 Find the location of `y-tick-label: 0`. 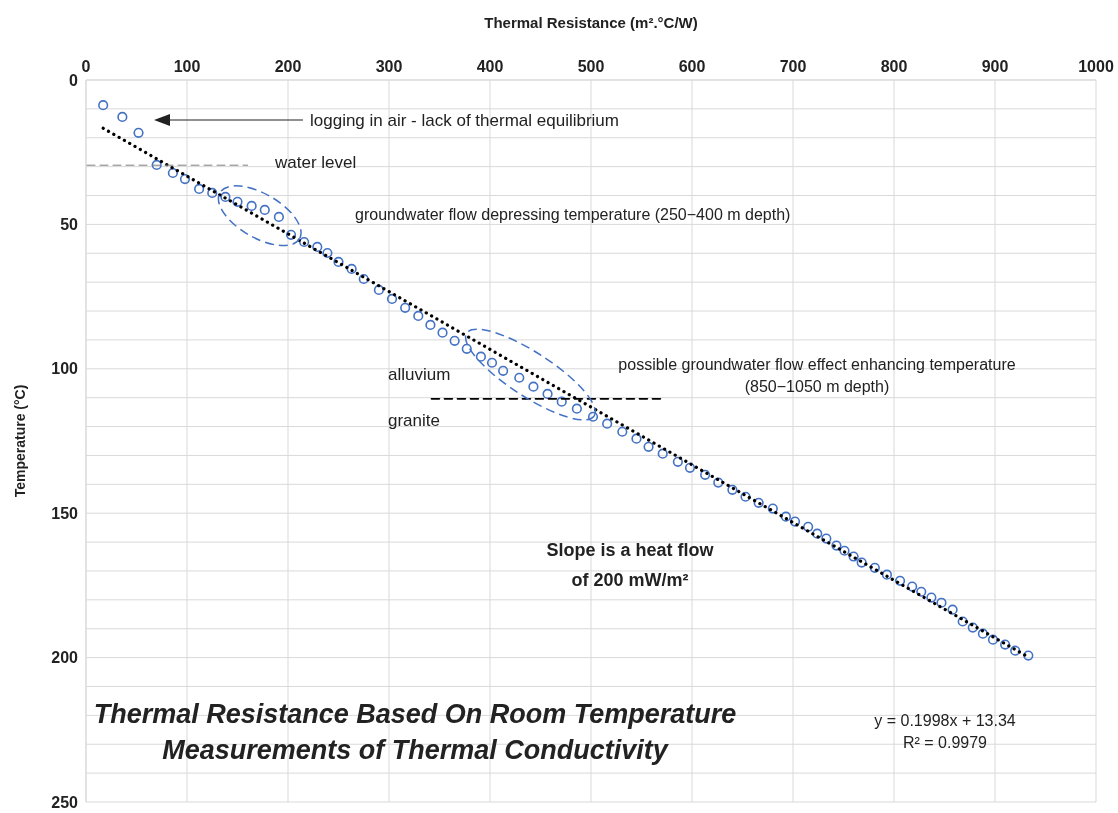

y-tick-label: 0 is located at coordinates (74, 80).